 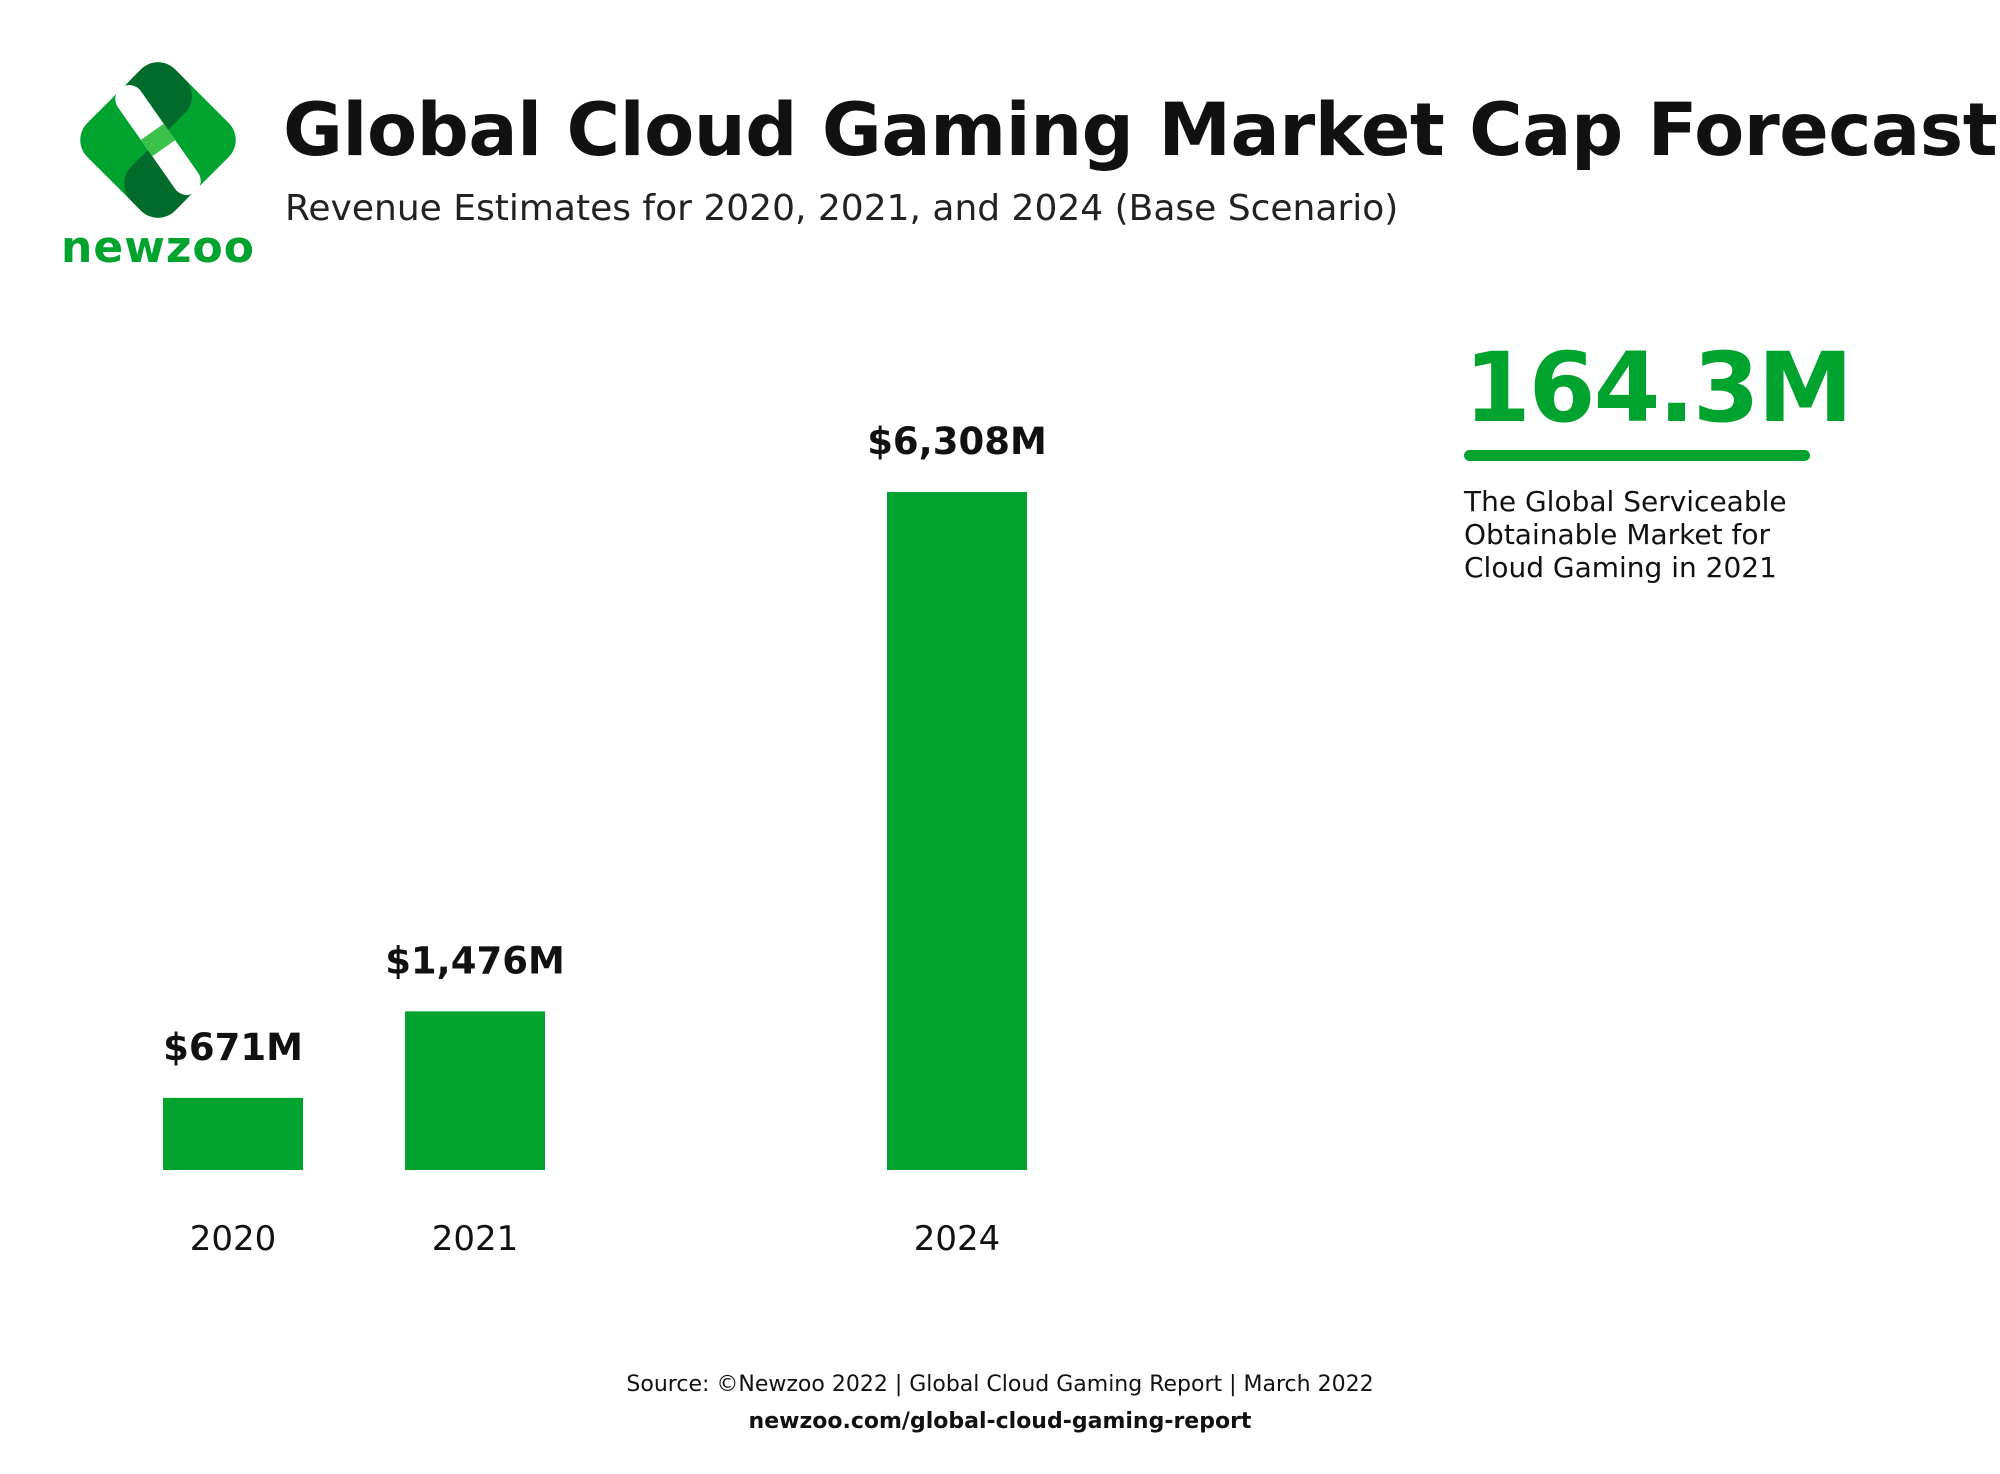 I want to click on chart-title: Global Cloud Gaming Market Cap Forecast, so click(x=1140, y=130).